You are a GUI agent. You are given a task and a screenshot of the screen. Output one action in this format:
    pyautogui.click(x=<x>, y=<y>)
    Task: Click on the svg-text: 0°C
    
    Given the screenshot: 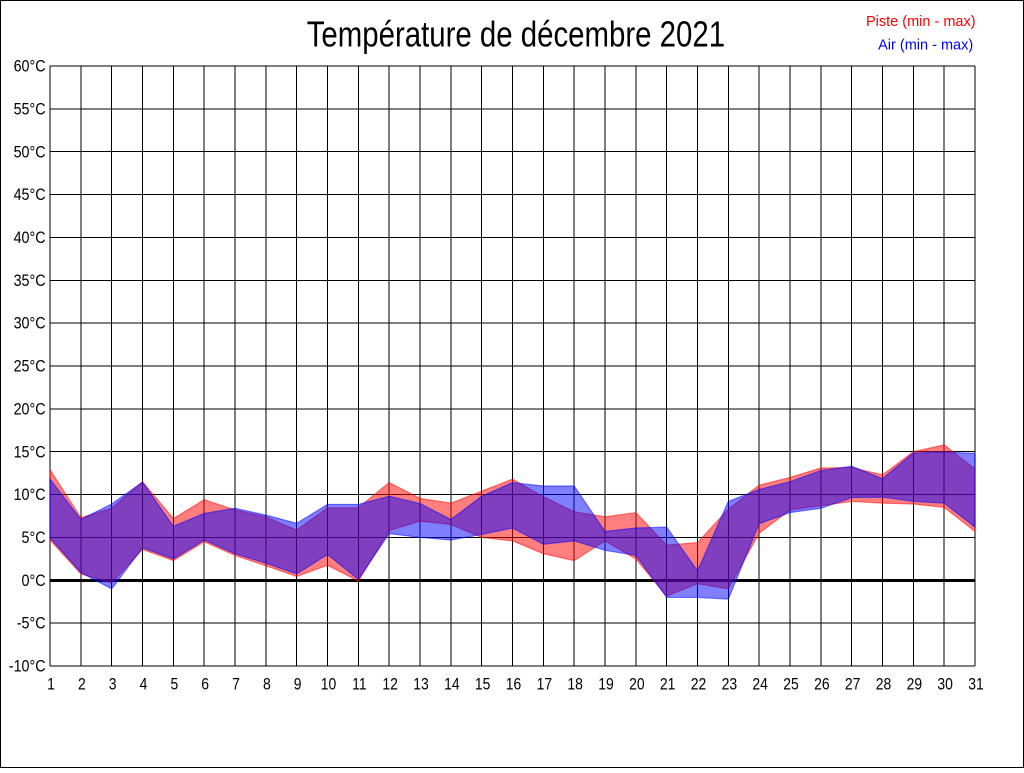 What is the action you would take?
    pyautogui.click(x=34, y=581)
    